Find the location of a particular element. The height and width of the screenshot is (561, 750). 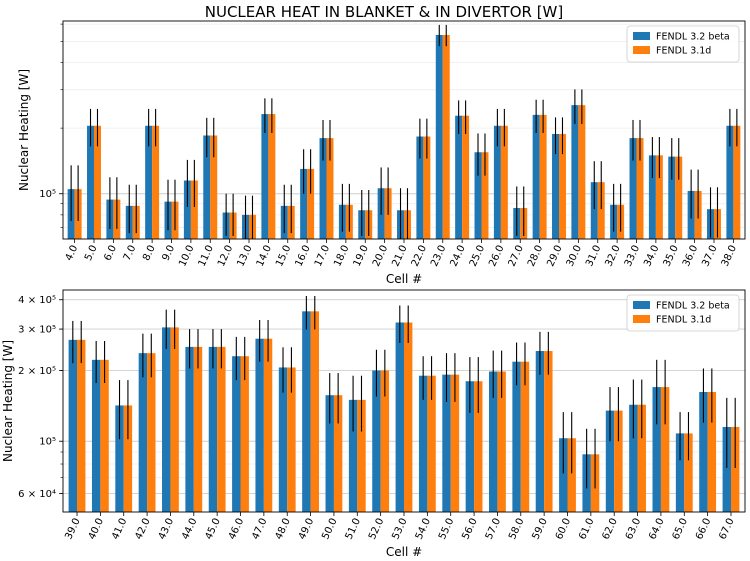

x-tick-label: 63.0 is located at coordinates (633, 529).